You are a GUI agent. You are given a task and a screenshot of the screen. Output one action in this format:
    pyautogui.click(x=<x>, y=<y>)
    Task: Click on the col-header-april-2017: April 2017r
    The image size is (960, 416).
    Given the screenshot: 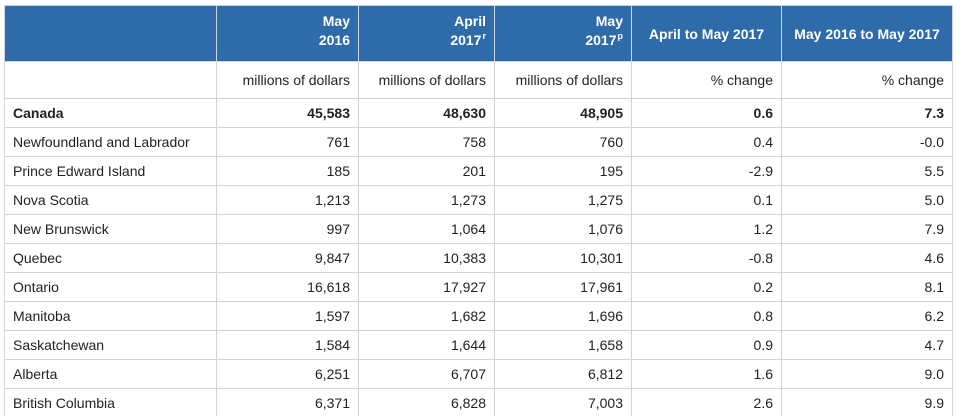 What is the action you would take?
    pyautogui.click(x=426, y=33)
    